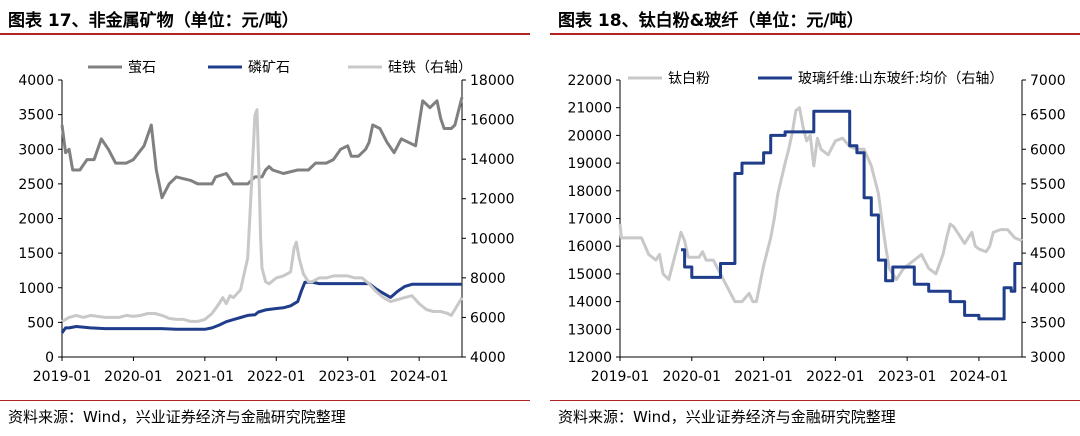  What do you see at coordinates (153, 21) in the screenshot?
I see `chart-title: 图表 17、非金属矿物（单位：元/吨）` at bounding box center [153, 21].